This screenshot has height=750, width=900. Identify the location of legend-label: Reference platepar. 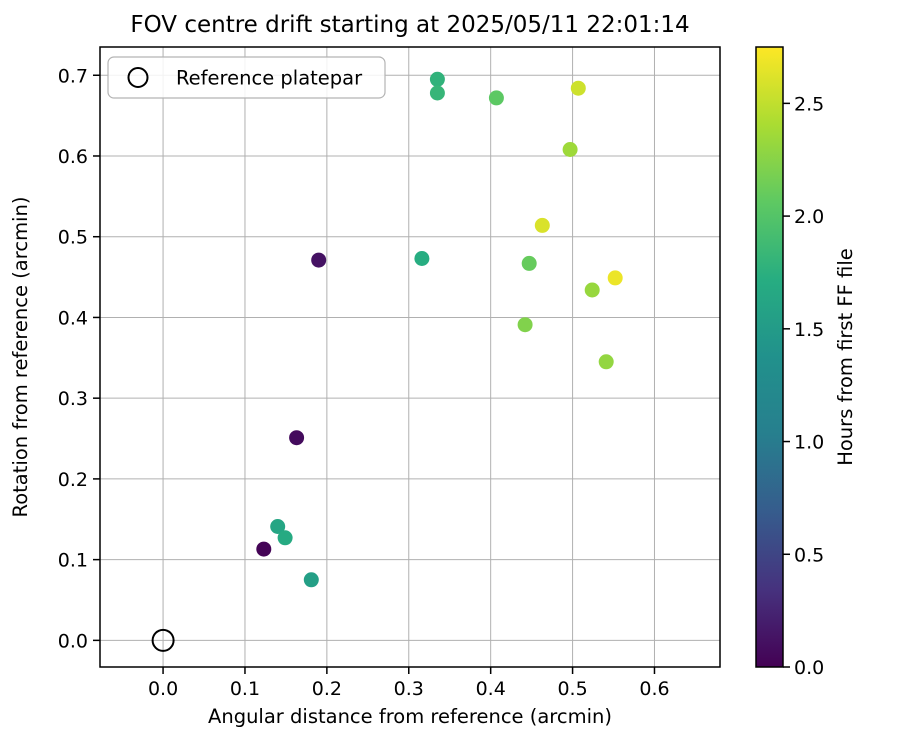
(269, 78).